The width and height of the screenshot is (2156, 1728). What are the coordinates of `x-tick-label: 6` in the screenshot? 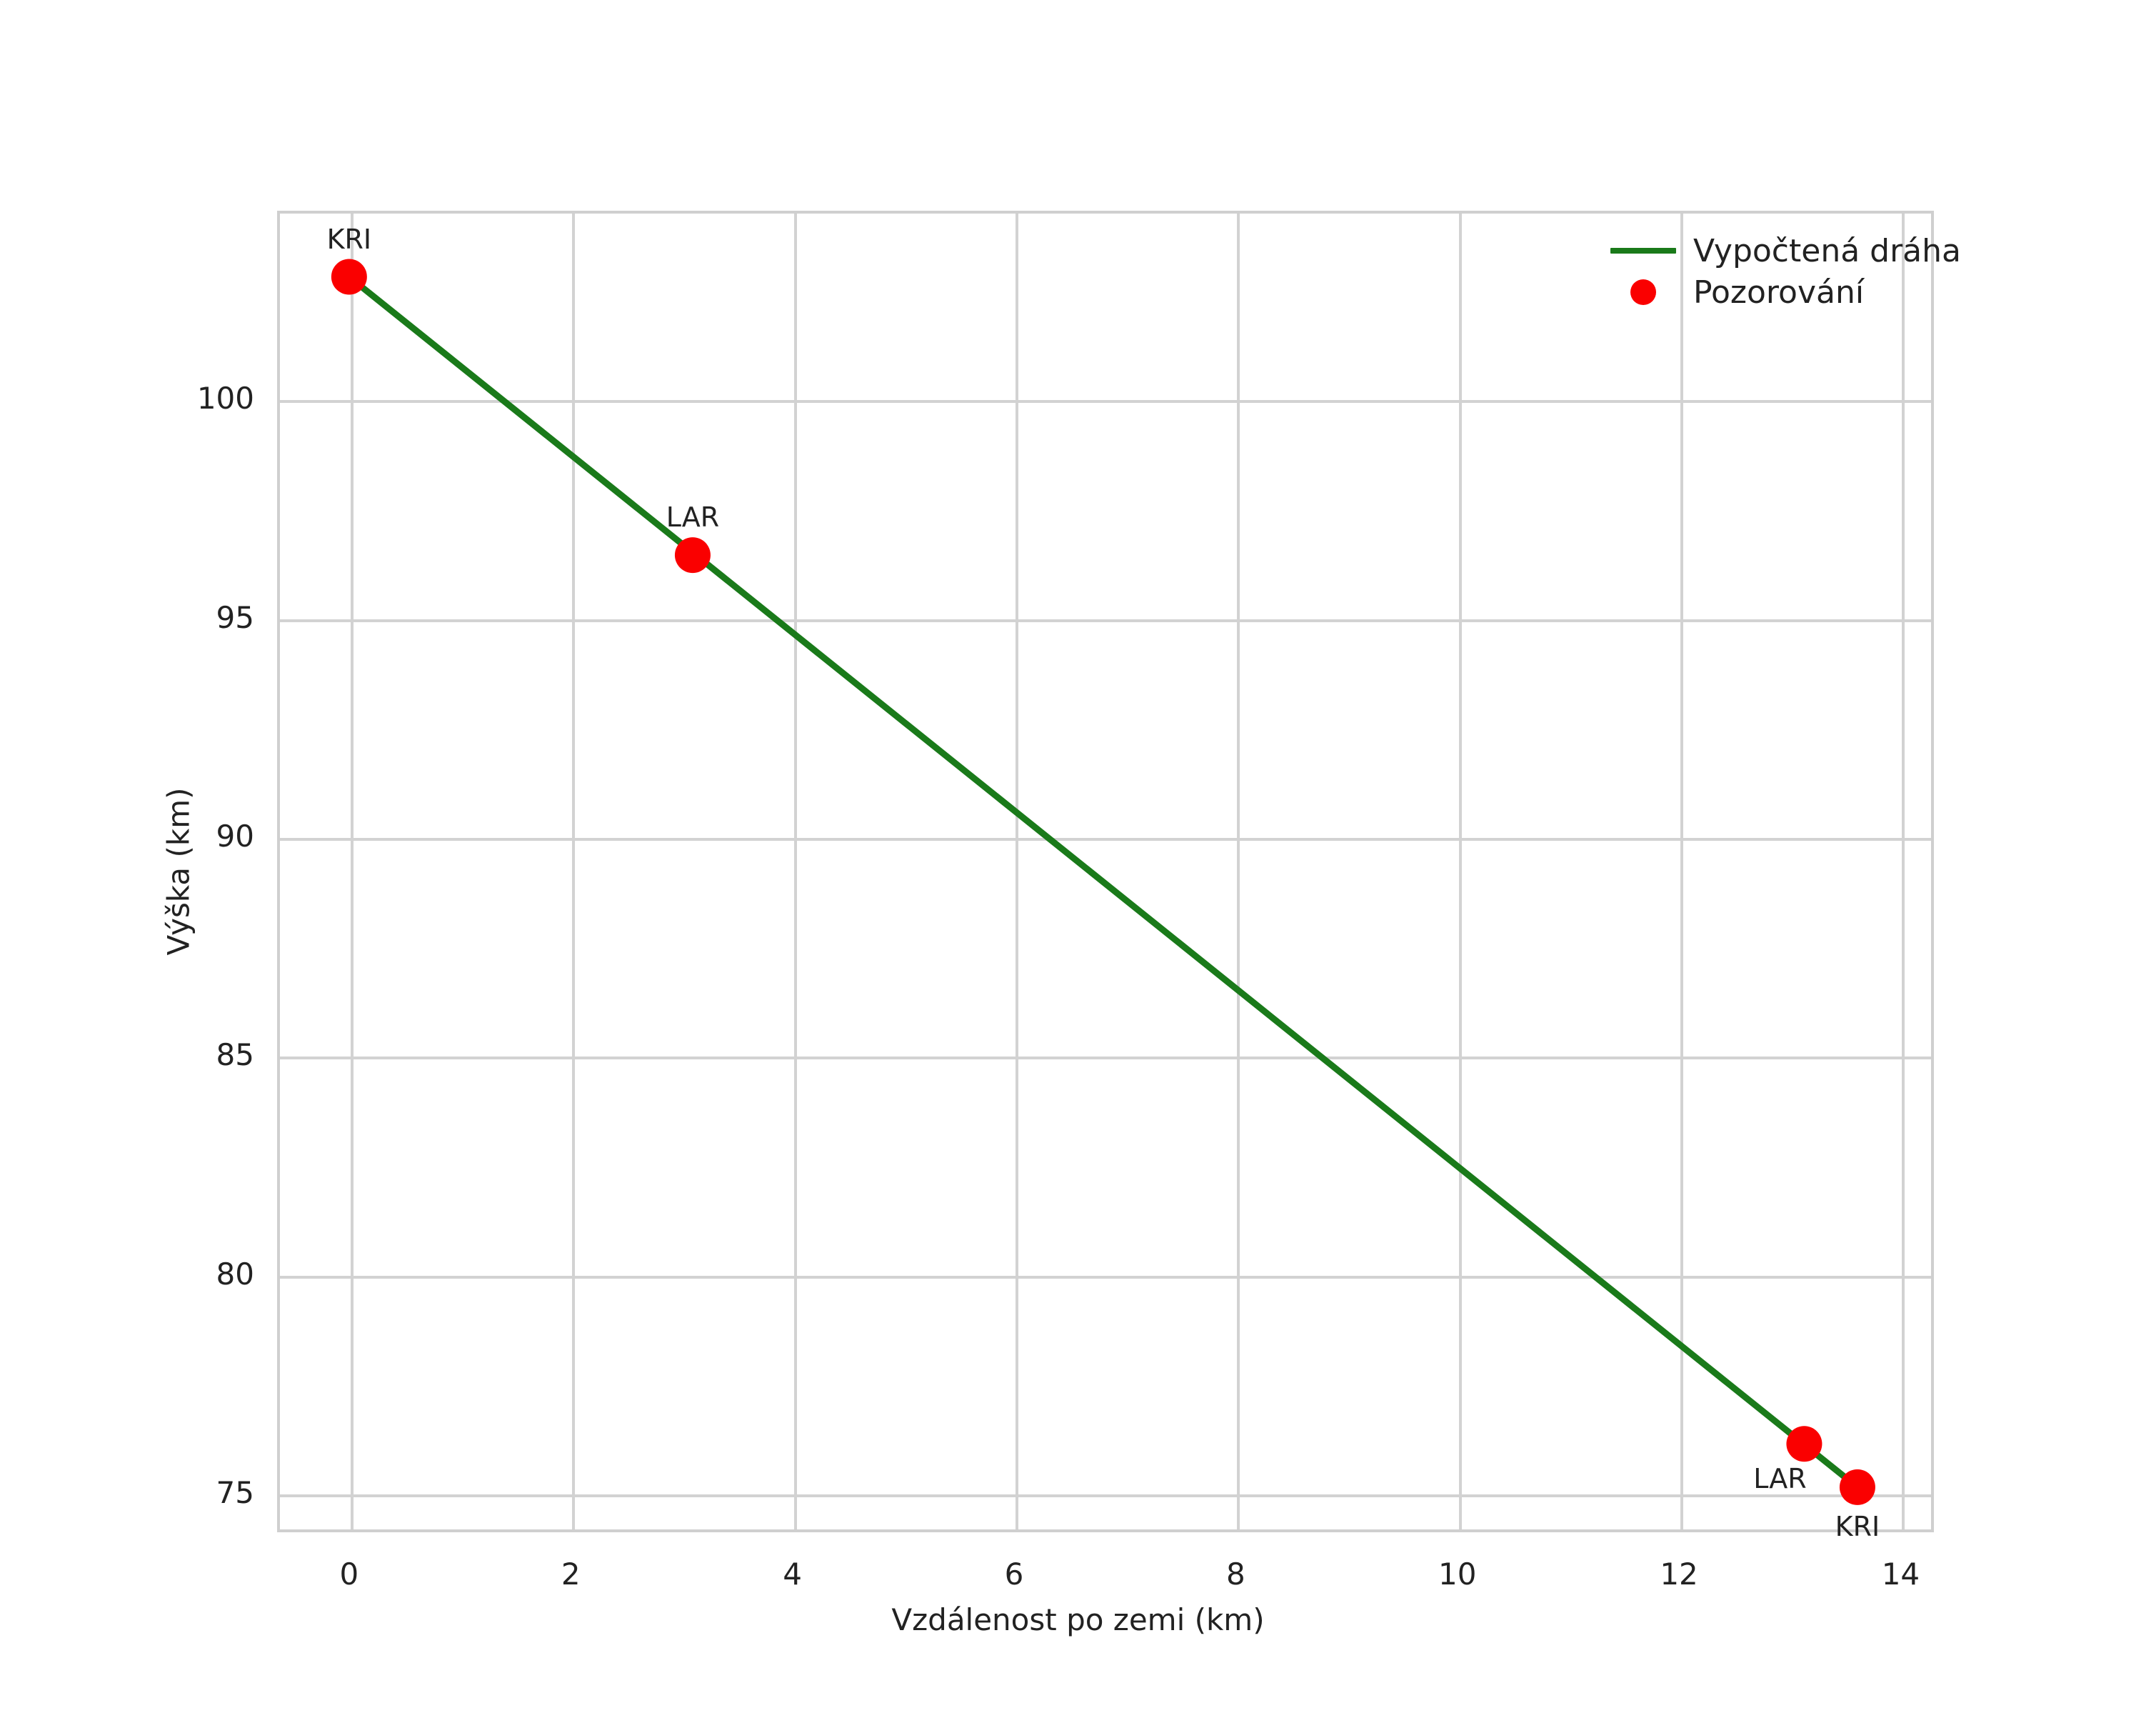 It's located at (1014, 1574).